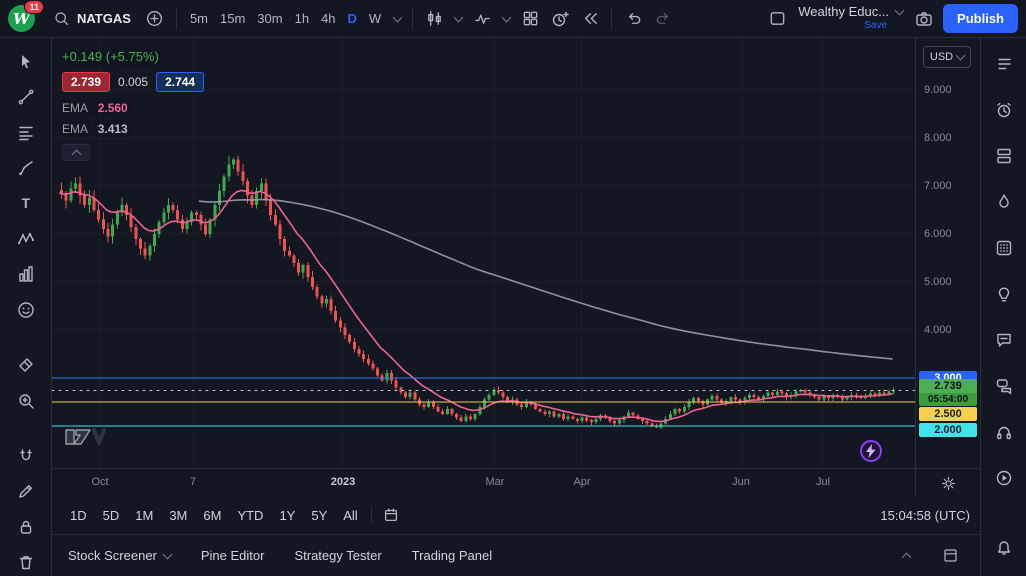  I want to click on apps-grid-button, so click(1004, 248).